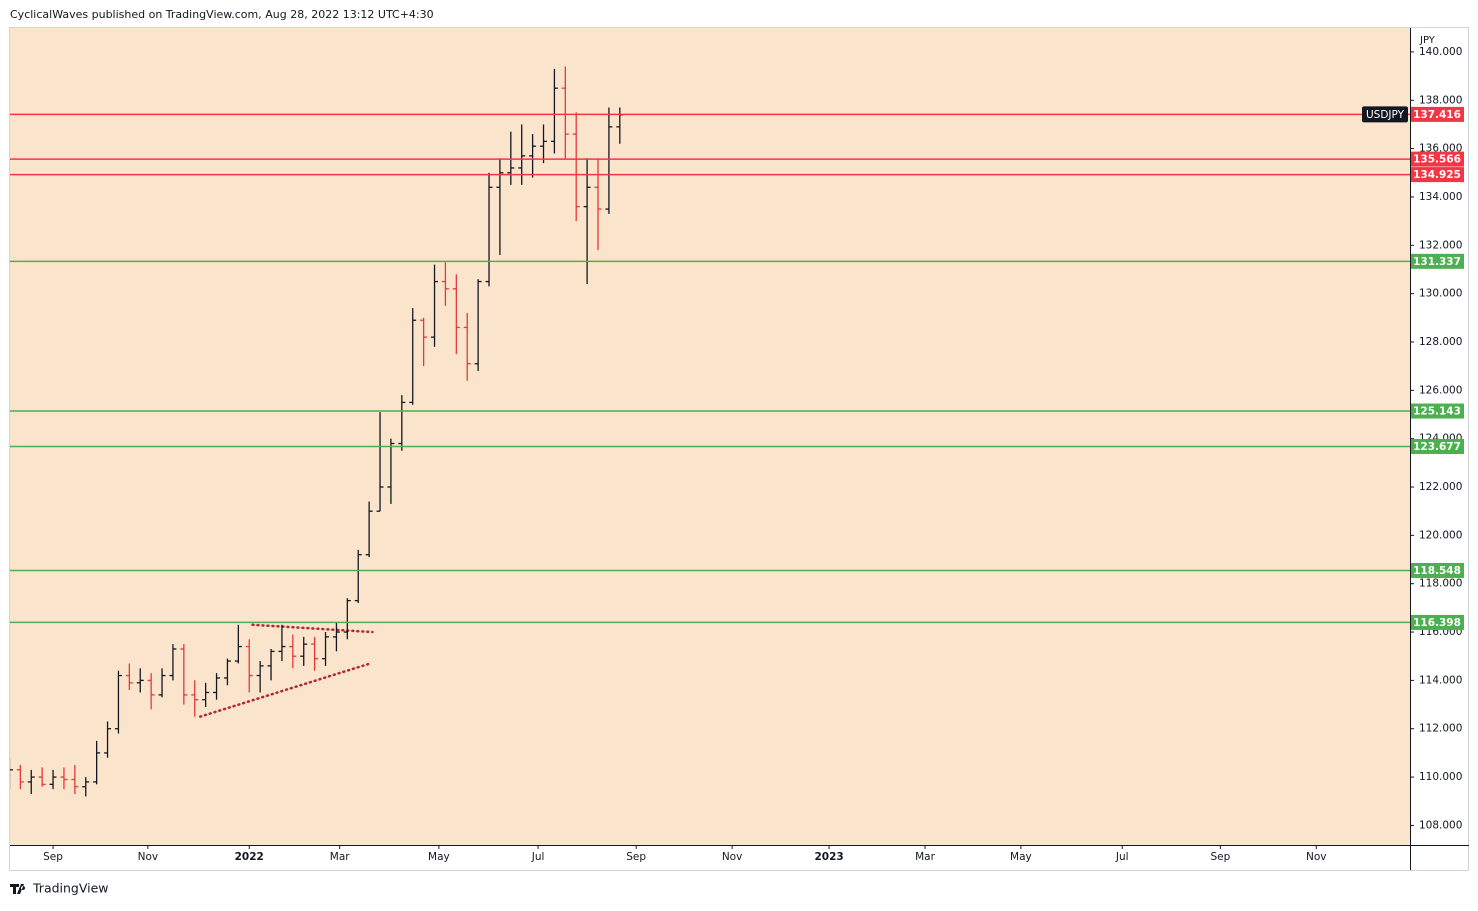 This screenshot has width=1478, height=911. Describe the element at coordinates (1440, 294) in the screenshot. I see `y-tick-label: 130.000` at that location.